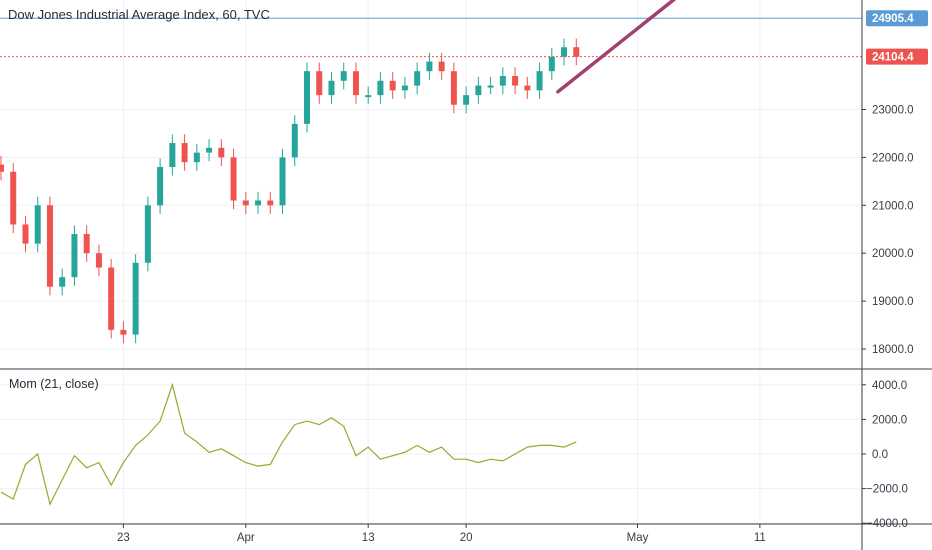 The image size is (932, 550). I want to click on time-tick-label: 23, so click(123, 538).